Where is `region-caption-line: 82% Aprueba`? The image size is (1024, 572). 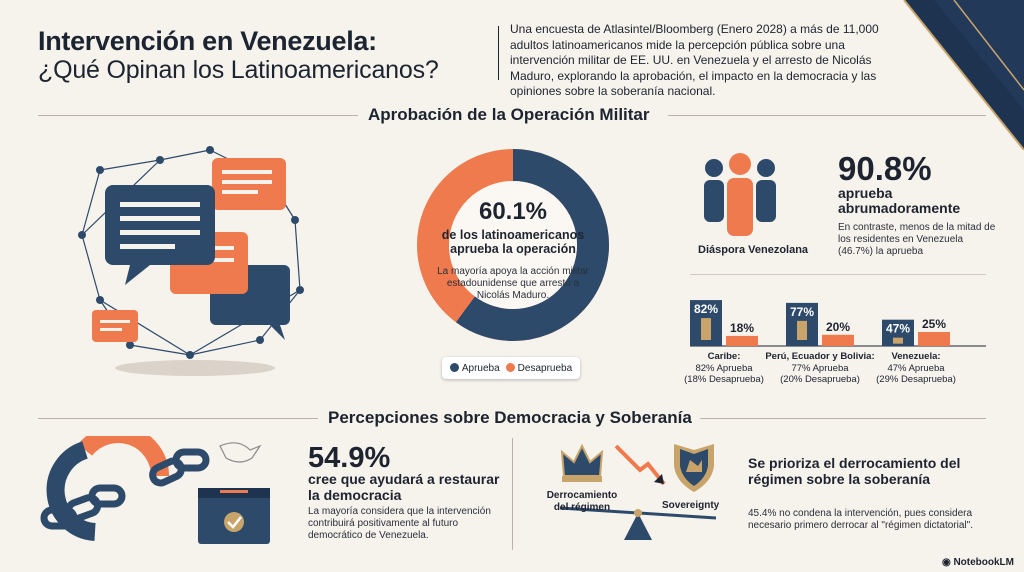 region-caption-line: 82% Aprueba is located at coordinates (724, 368).